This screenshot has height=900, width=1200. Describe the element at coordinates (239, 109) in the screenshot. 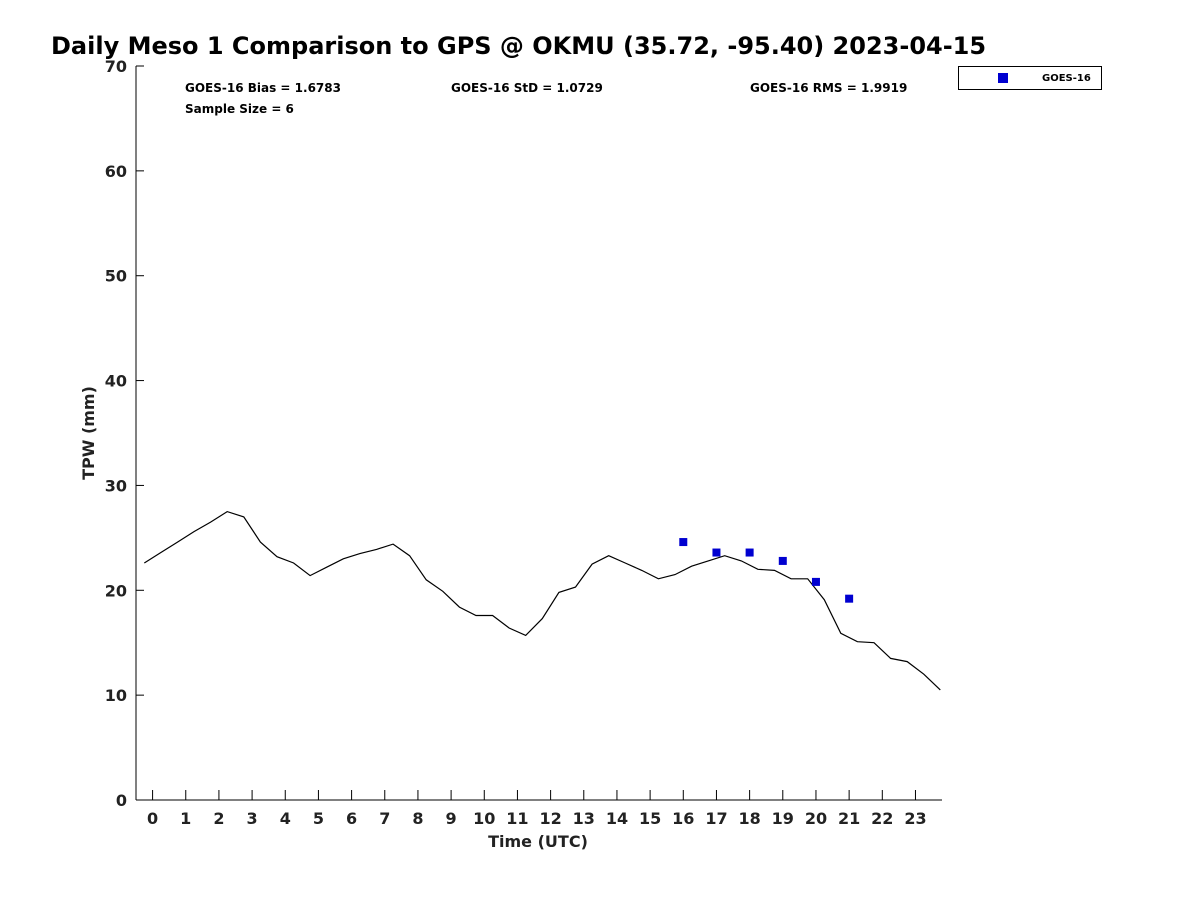

I see `sample-size-stat: Sample Size = 6` at that location.